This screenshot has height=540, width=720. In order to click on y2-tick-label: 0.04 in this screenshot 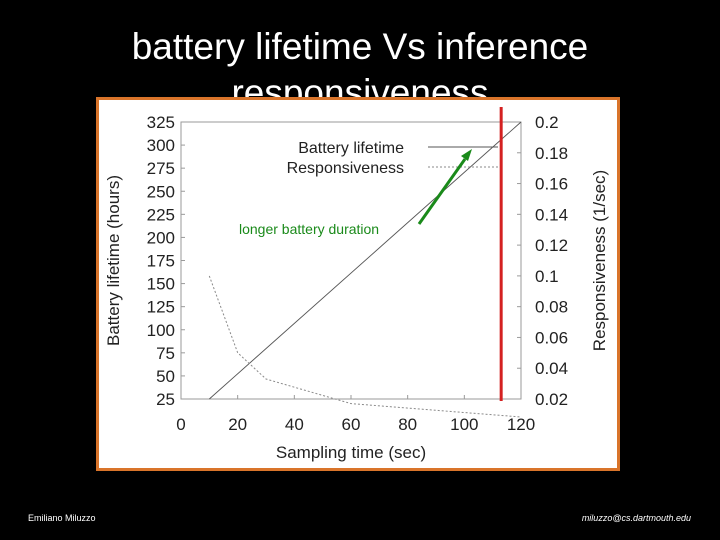, I will do `click(551, 368)`.